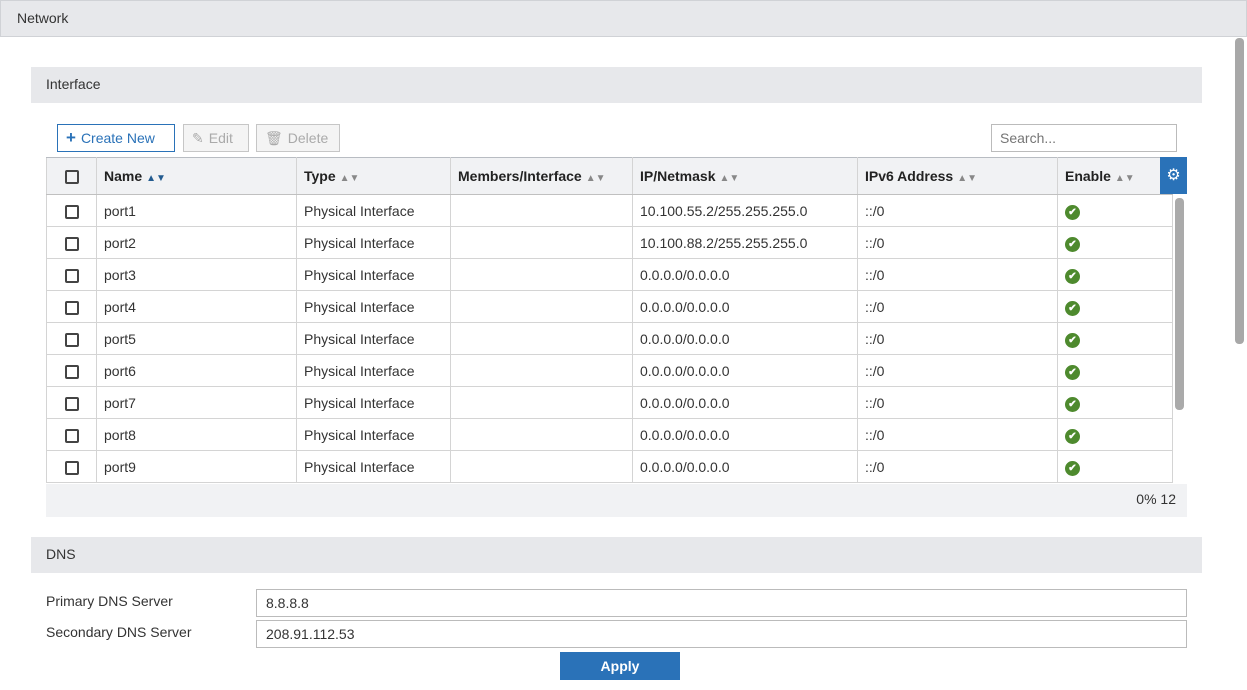 Image resolution: width=1247 pixels, height=690 pixels. I want to click on column-header-name: Name ▲▼, so click(196, 176).